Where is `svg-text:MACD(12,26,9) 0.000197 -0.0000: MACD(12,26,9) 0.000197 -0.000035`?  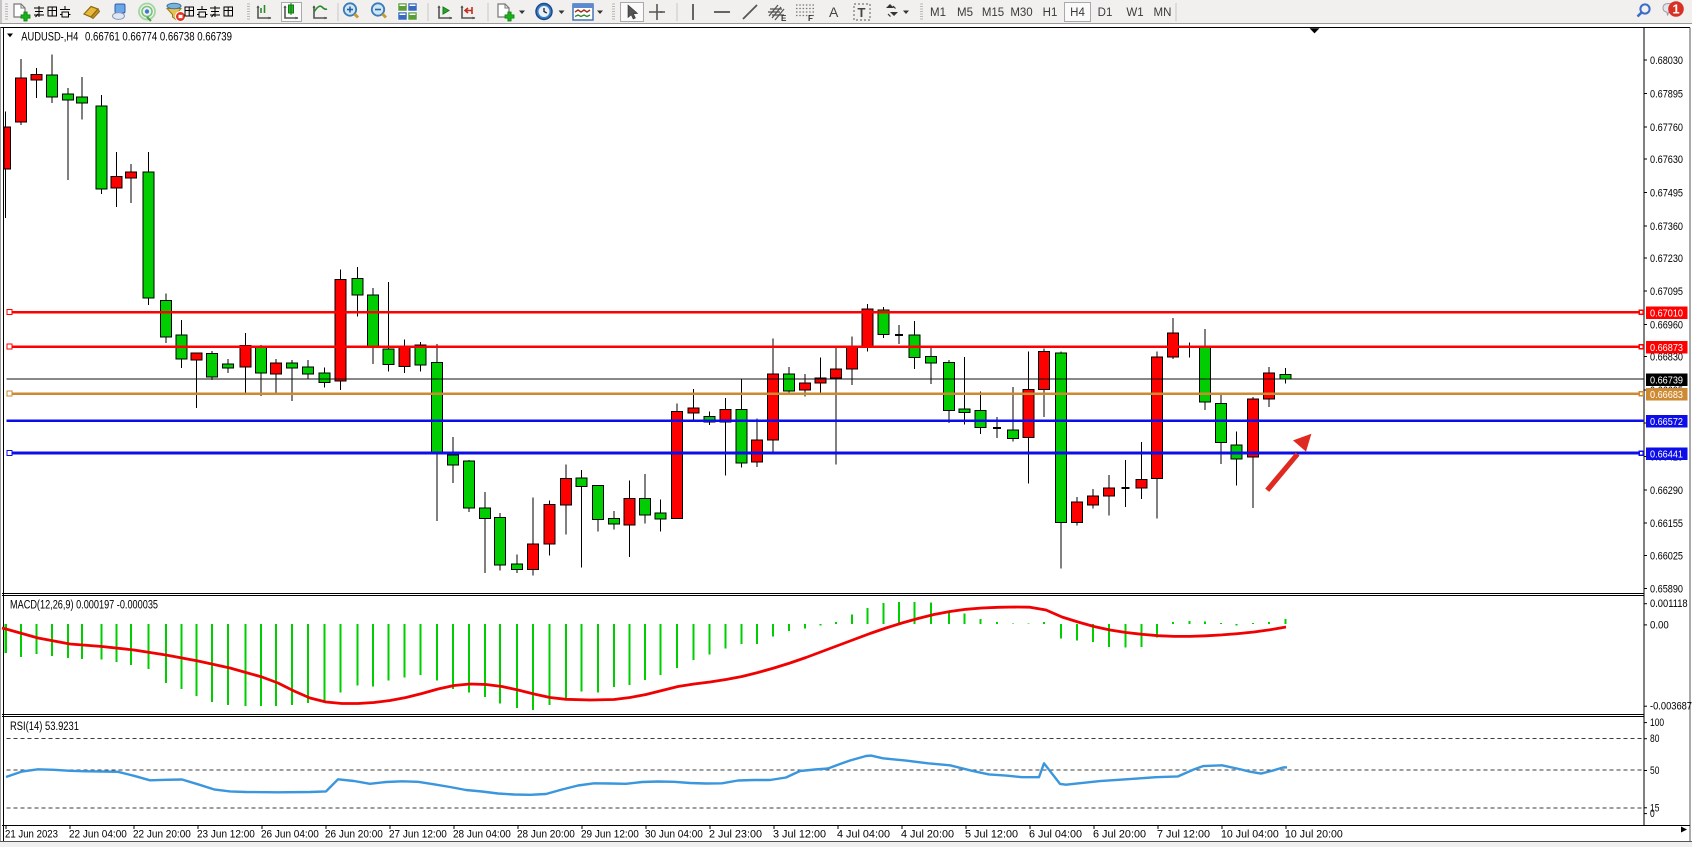 svg-text:MACD(12,26,9) 0.000197 -0.0000: MACD(12,26,9) 0.000197 -0.000035 is located at coordinates (84, 606).